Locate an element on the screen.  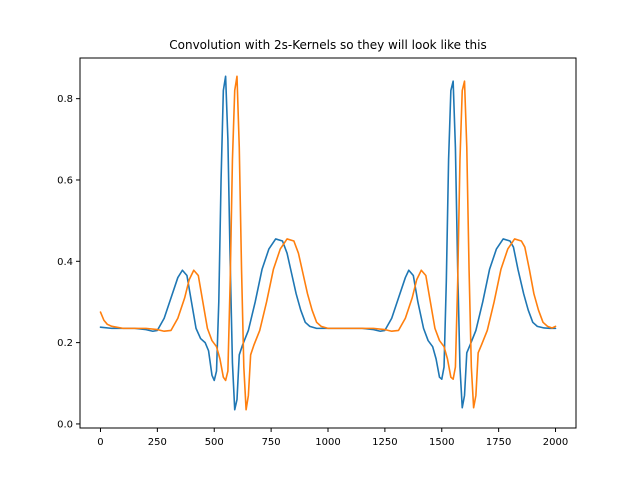
x-tick-label: 1500 is located at coordinates (441, 442).